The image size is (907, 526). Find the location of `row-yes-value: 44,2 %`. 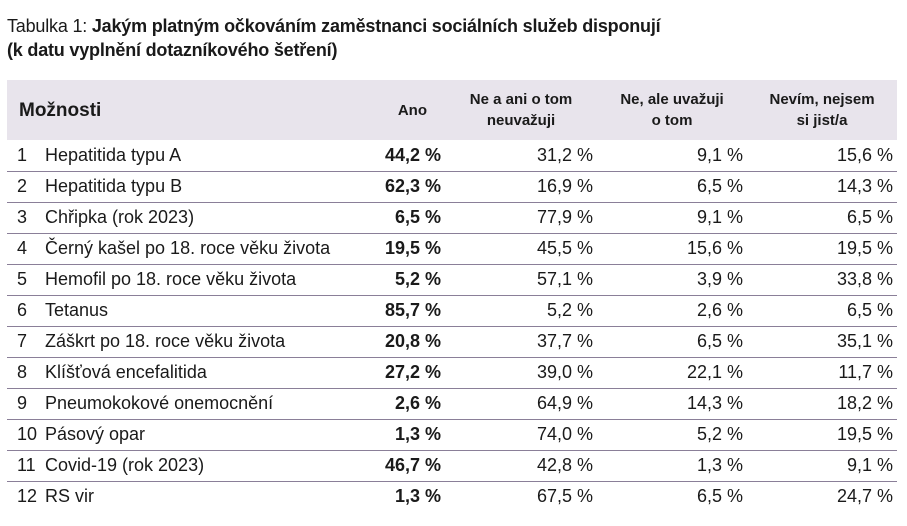

row-yes-value: 44,2 % is located at coordinates (413, 154).